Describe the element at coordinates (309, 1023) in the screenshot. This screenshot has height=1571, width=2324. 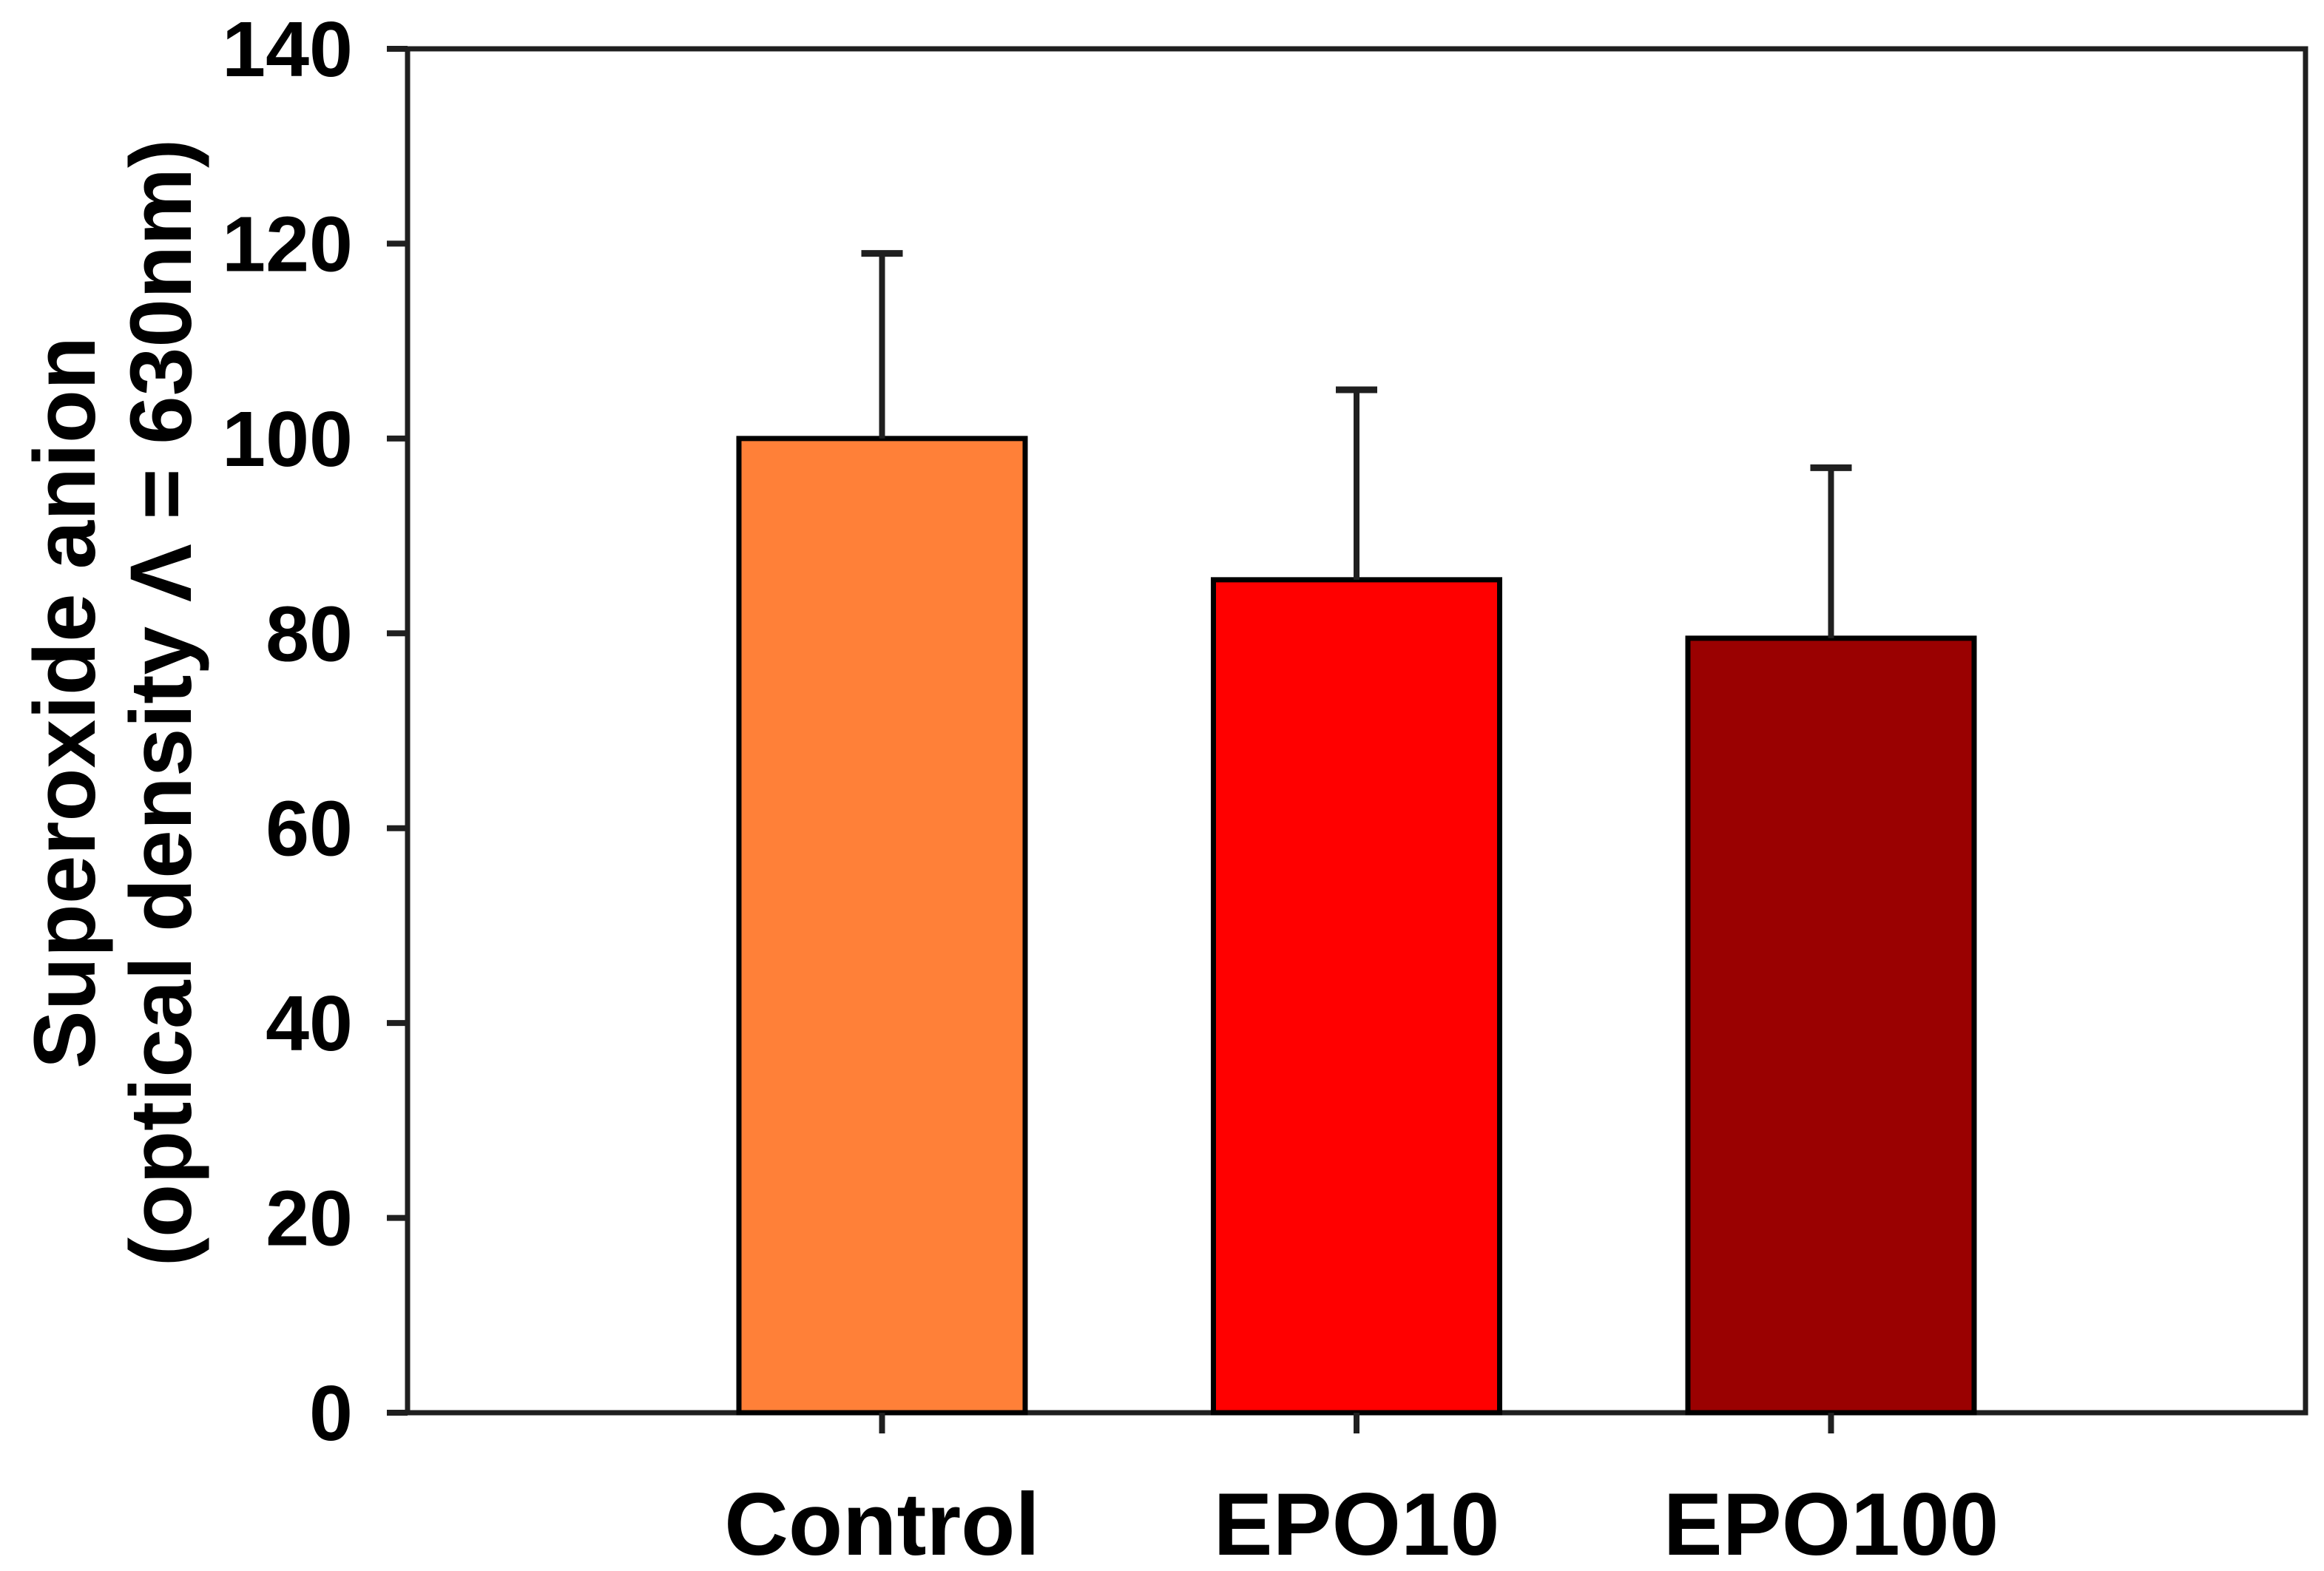
I see `y-tick-label-40: 40` at that location.